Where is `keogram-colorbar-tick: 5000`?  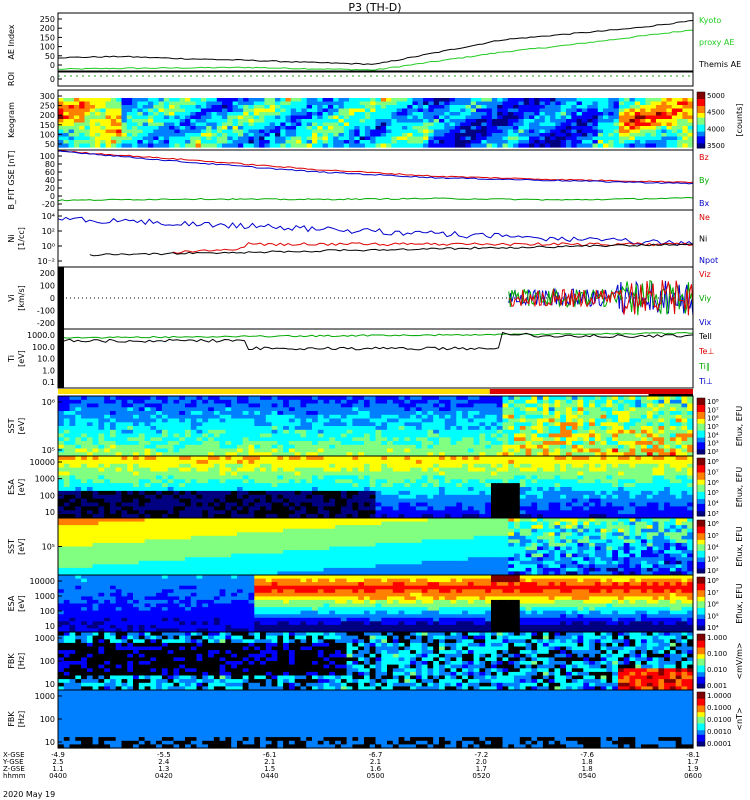
keogram-colorbar-tick: 5000 is located at coordinates (716, 96).